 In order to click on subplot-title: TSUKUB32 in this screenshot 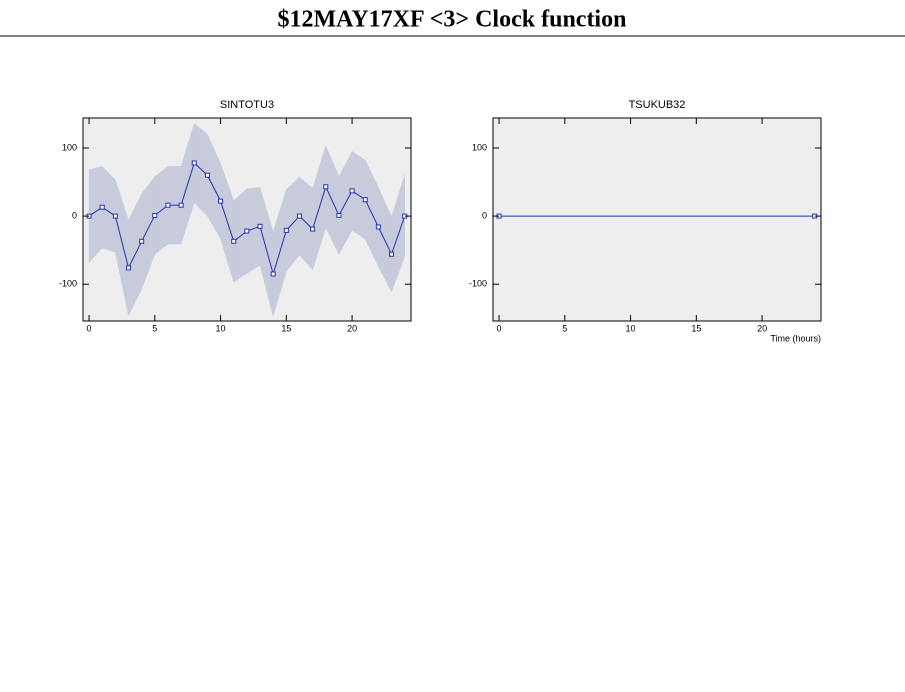, I will do `click(657, 105)`.